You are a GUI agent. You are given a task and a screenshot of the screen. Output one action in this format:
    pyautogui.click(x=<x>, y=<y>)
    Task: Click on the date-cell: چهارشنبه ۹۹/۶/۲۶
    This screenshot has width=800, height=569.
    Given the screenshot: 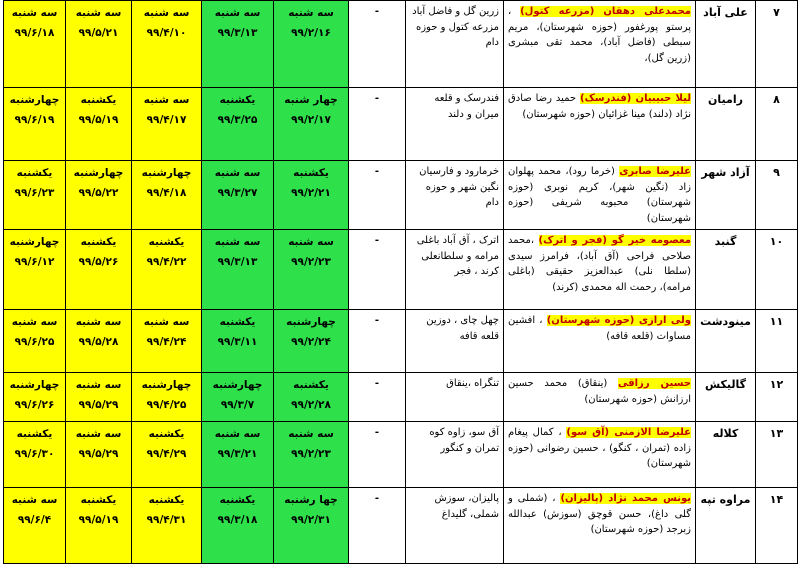 What is the action you would take?
    pyautogui.click(x=34, y=397)
    